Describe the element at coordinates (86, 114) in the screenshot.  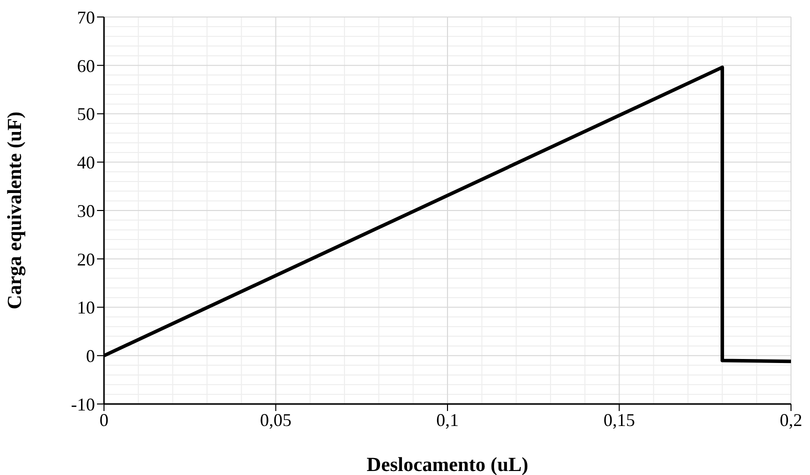
I see `y-tick-label: 50` at that location.